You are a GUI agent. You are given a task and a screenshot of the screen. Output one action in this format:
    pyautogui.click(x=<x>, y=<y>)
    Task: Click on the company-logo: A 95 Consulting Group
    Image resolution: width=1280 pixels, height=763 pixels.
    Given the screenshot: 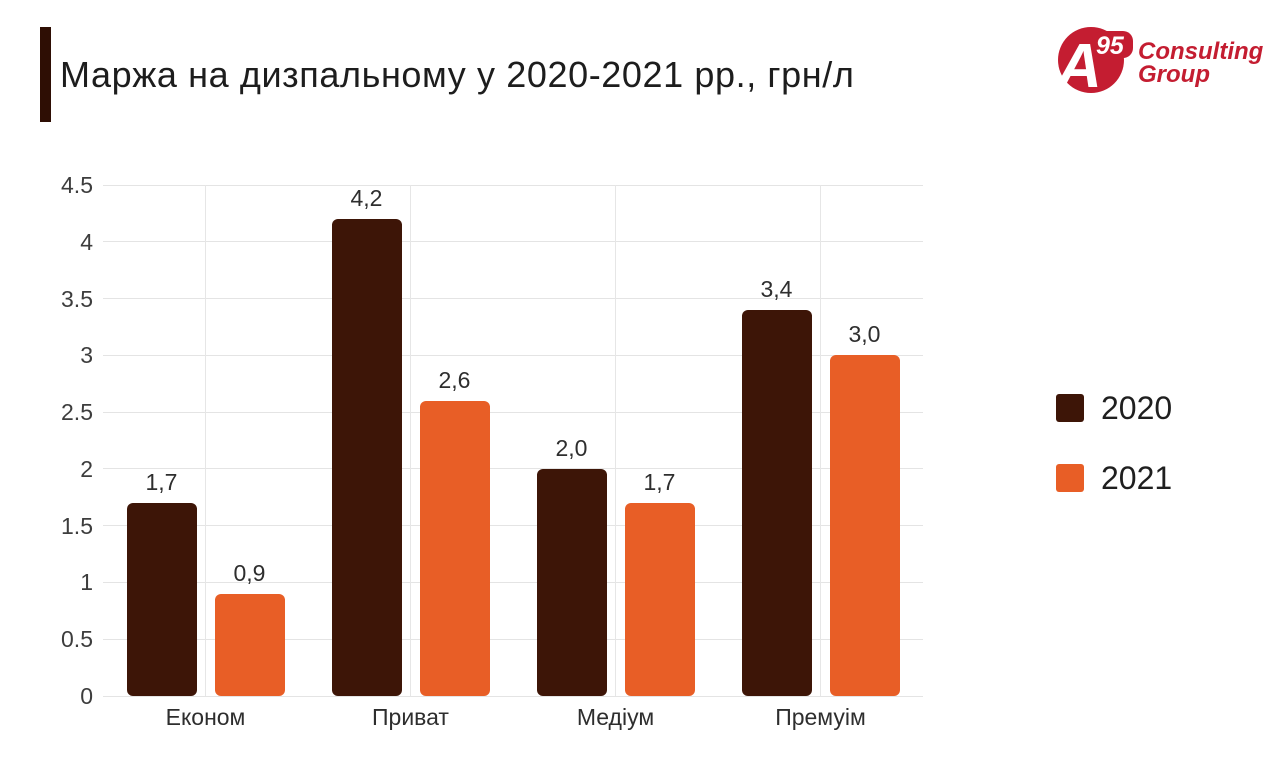 What is the action you would take?
    pyautogui.click(x=1159, y=62)
    